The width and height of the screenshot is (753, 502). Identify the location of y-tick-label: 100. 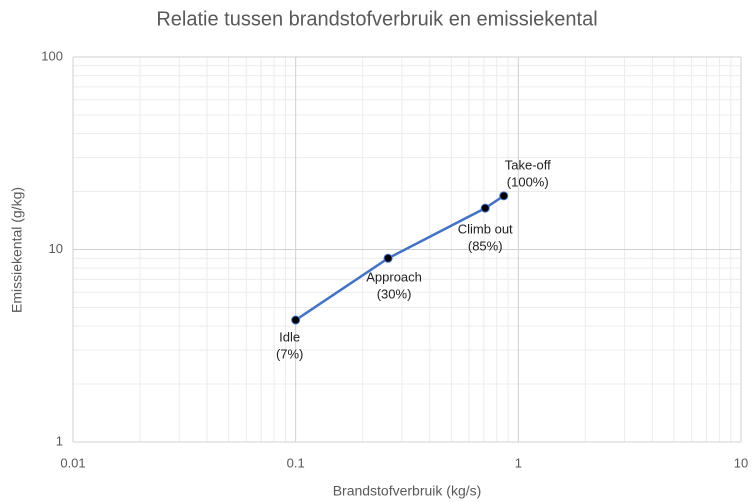
(52, 55).